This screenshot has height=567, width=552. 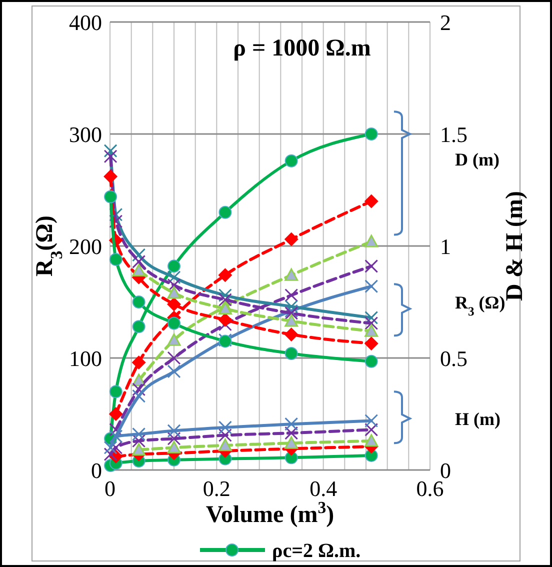 What do you see at coordinates (445, 470) in the screenshot?
I see `y2-tick-label: 0` at bounding box center [445, 470].